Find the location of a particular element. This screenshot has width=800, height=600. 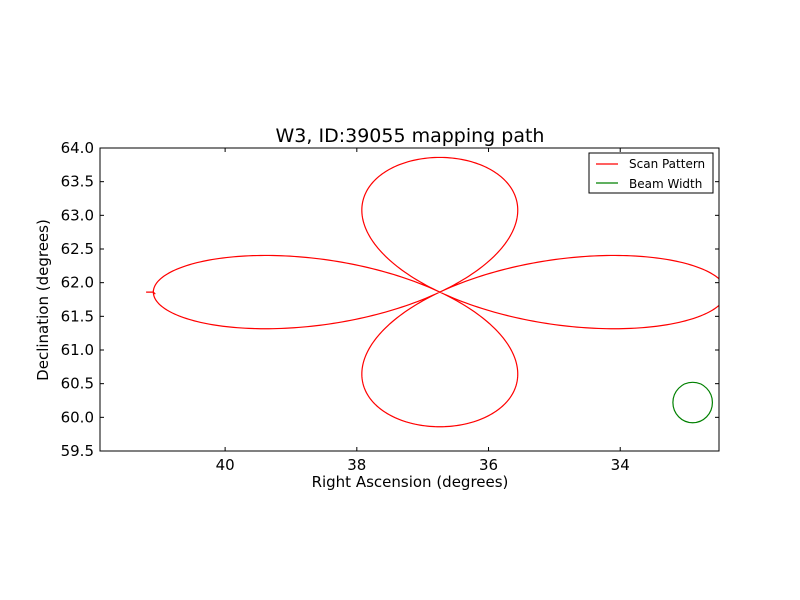

x-tick-label: 38 is located at coordinates (356, 465).